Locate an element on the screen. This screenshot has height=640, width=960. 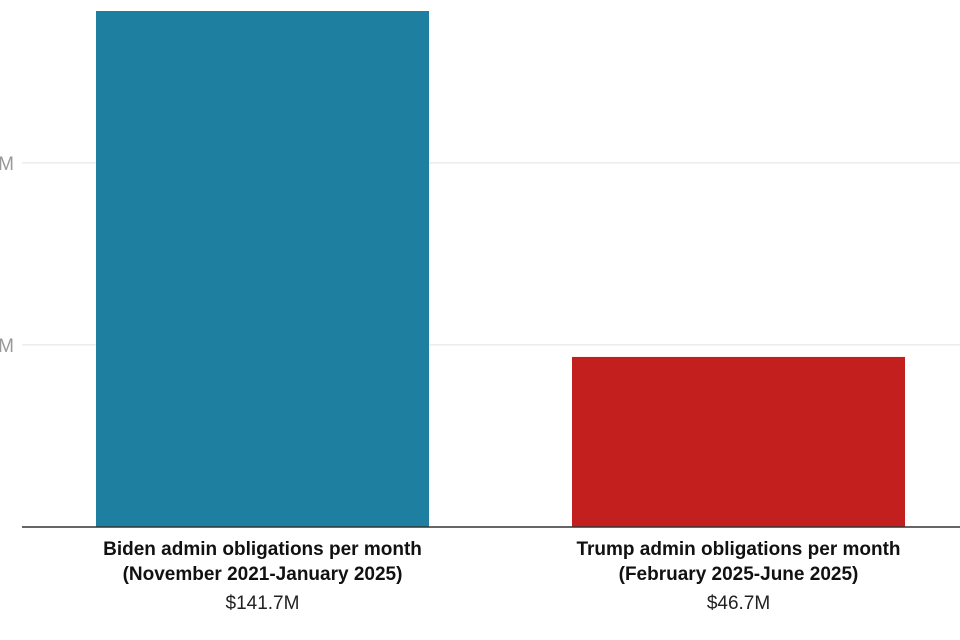
y-axis-tick-labels: MM is located at coordinates (7, 255).